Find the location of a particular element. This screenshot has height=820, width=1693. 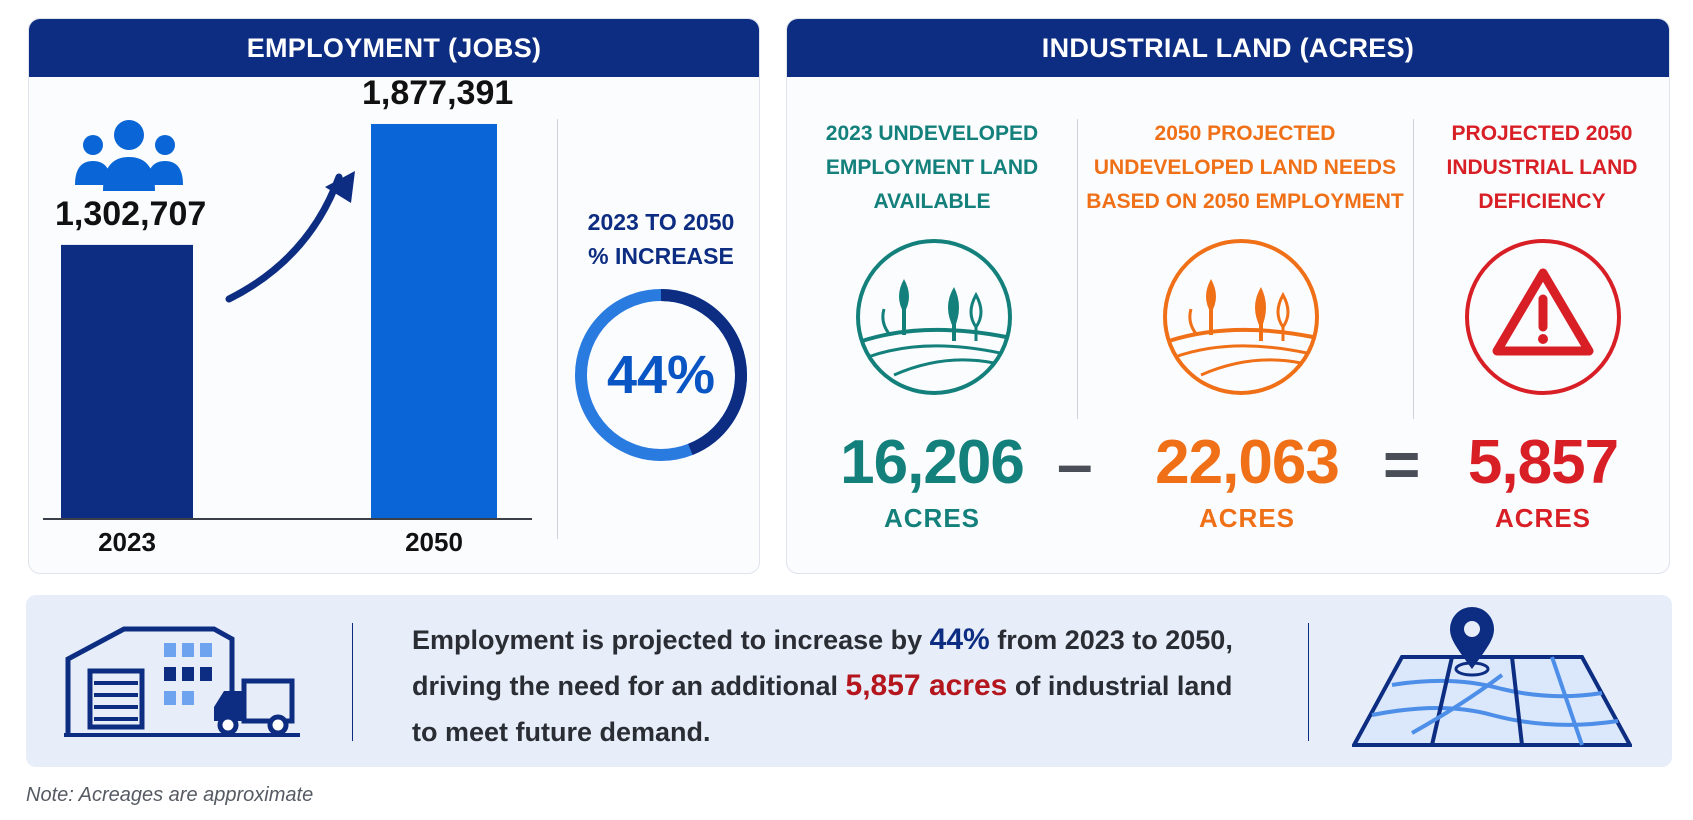

deficiency-value: 5,857 is located at coordinates (1543, 462).